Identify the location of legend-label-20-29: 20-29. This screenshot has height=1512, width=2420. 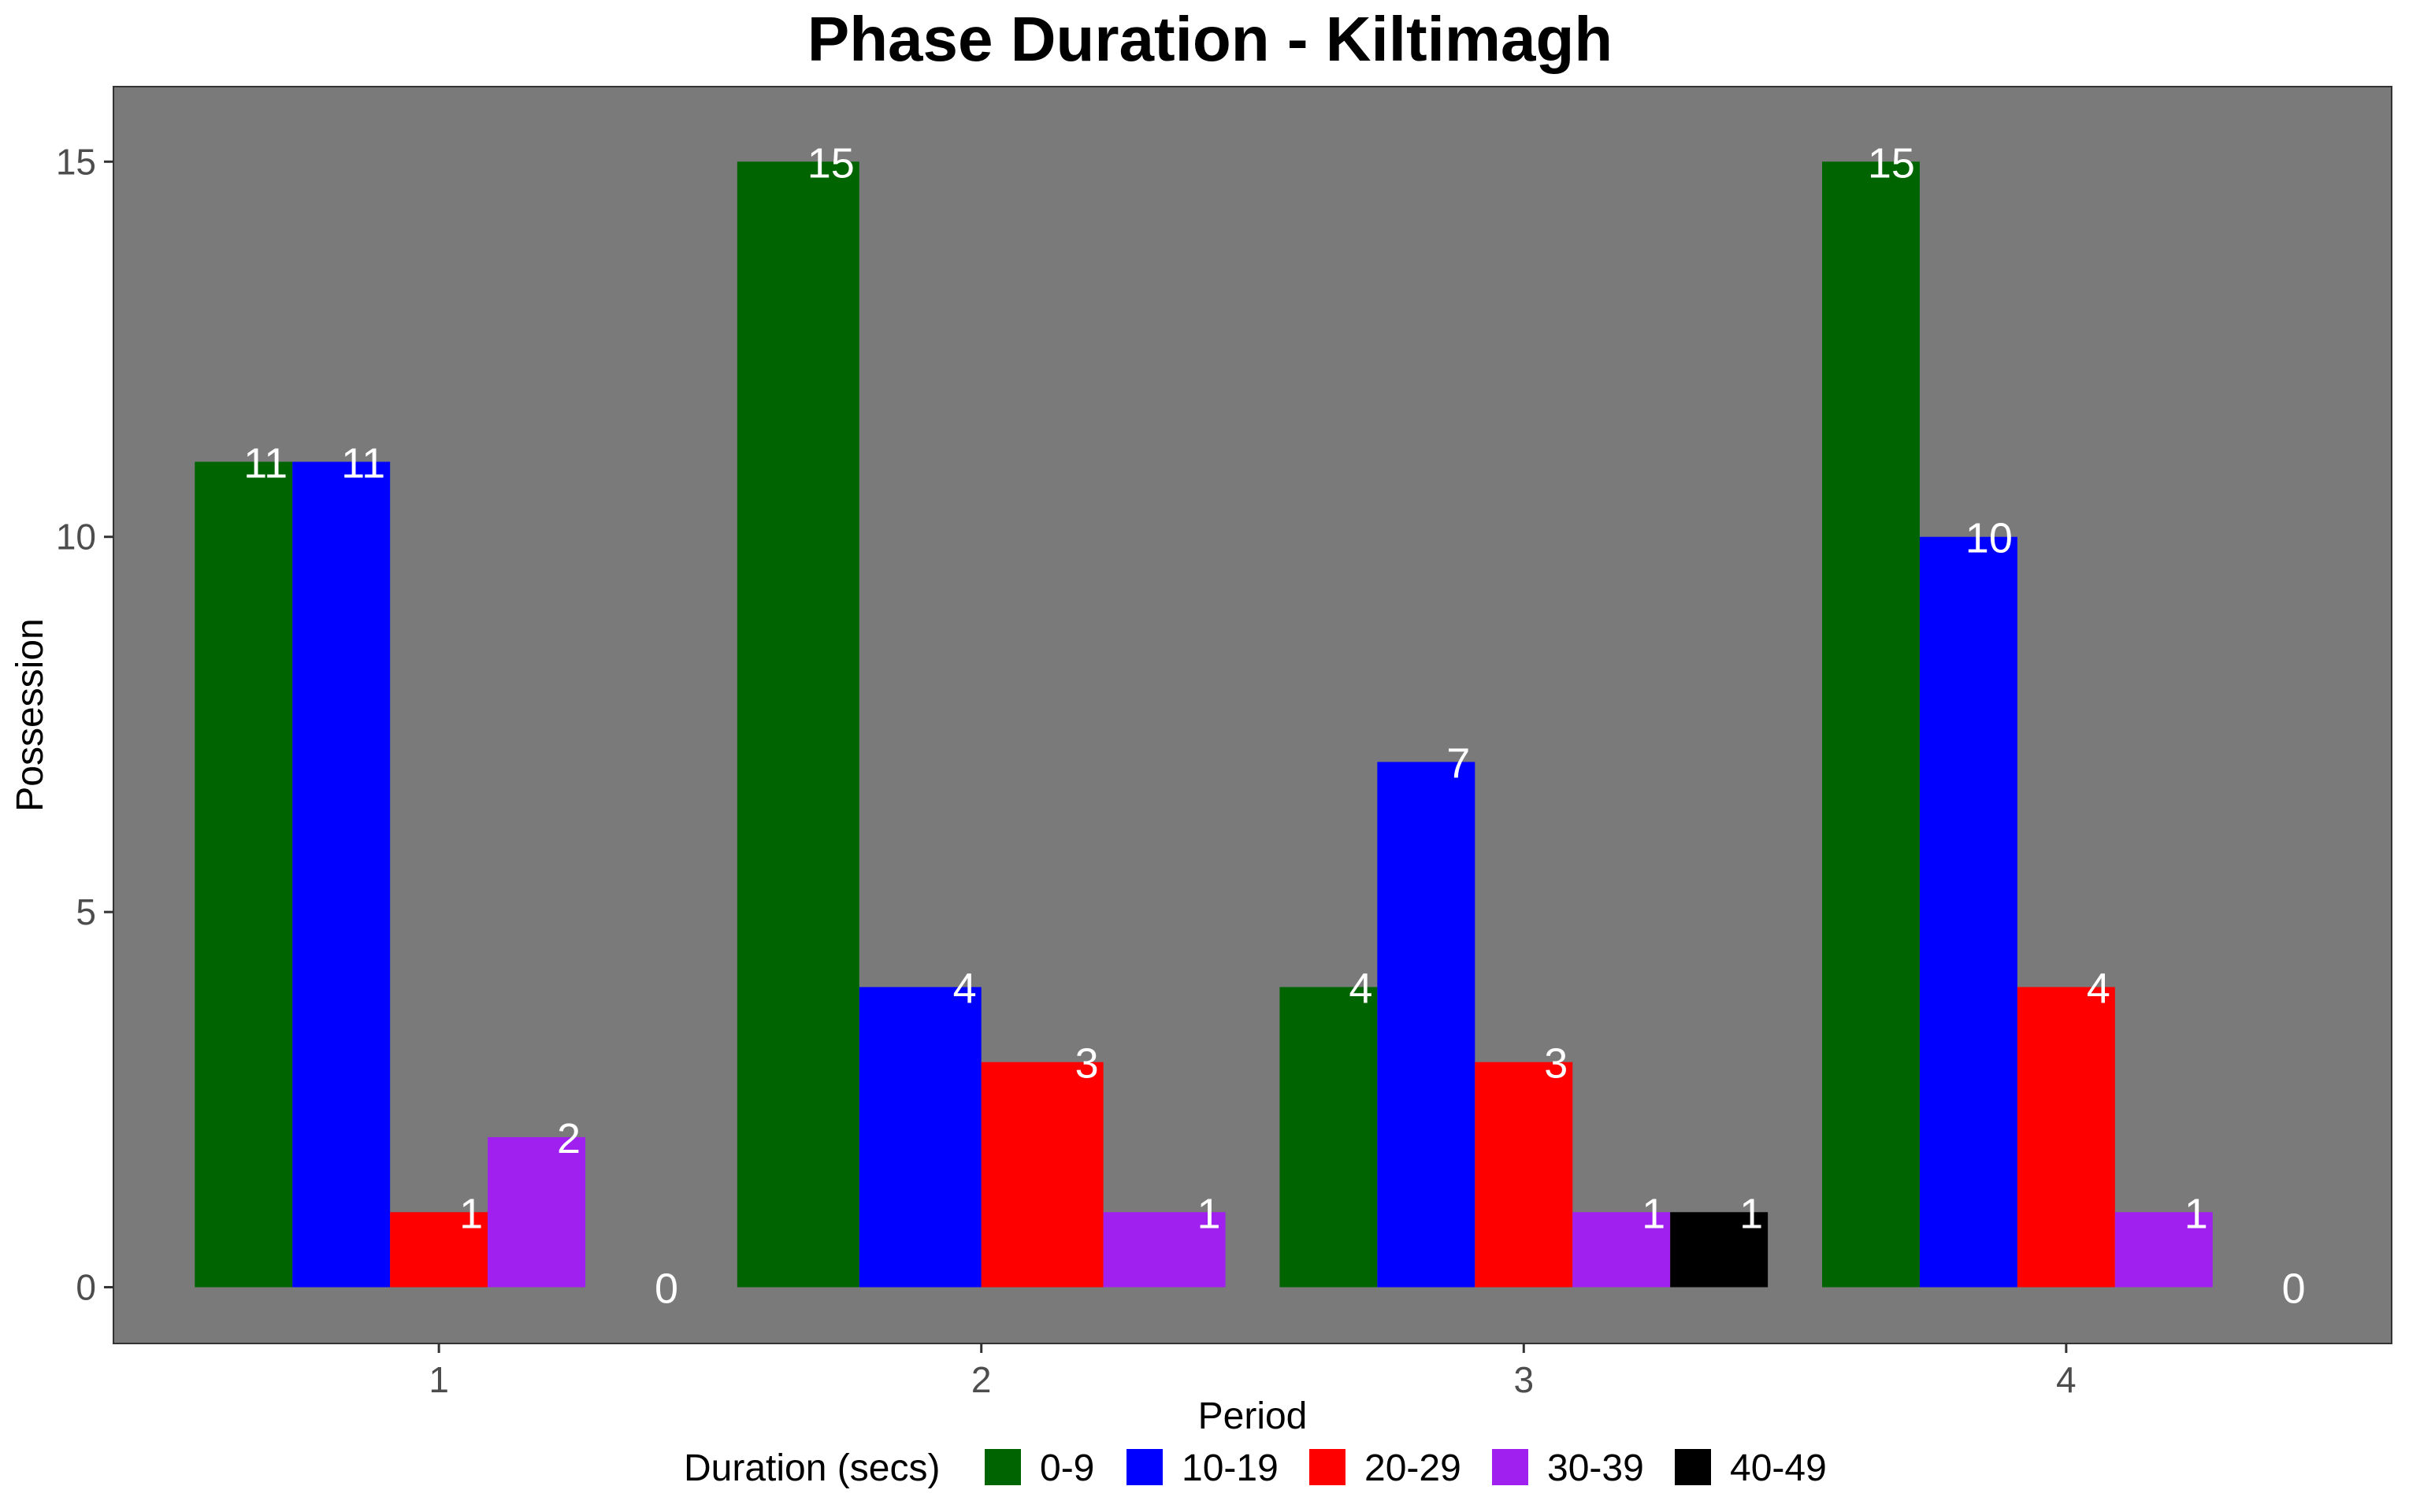
(1412, 1468).